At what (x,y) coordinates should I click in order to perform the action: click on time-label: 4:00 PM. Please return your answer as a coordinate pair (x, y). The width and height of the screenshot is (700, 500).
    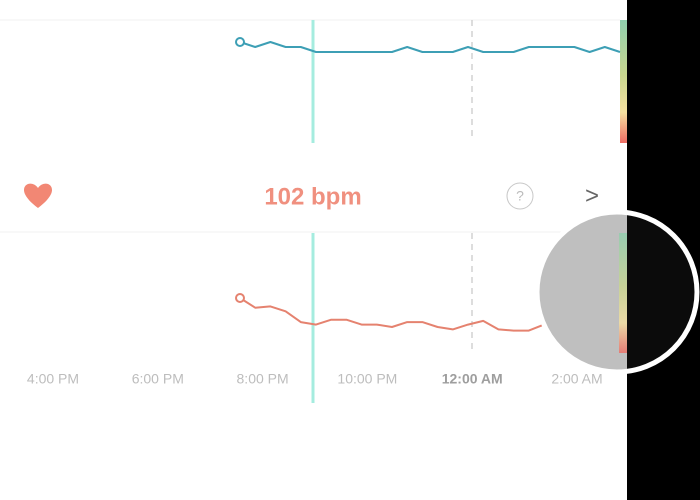
    Looking at the image, I should click on (53, 379).